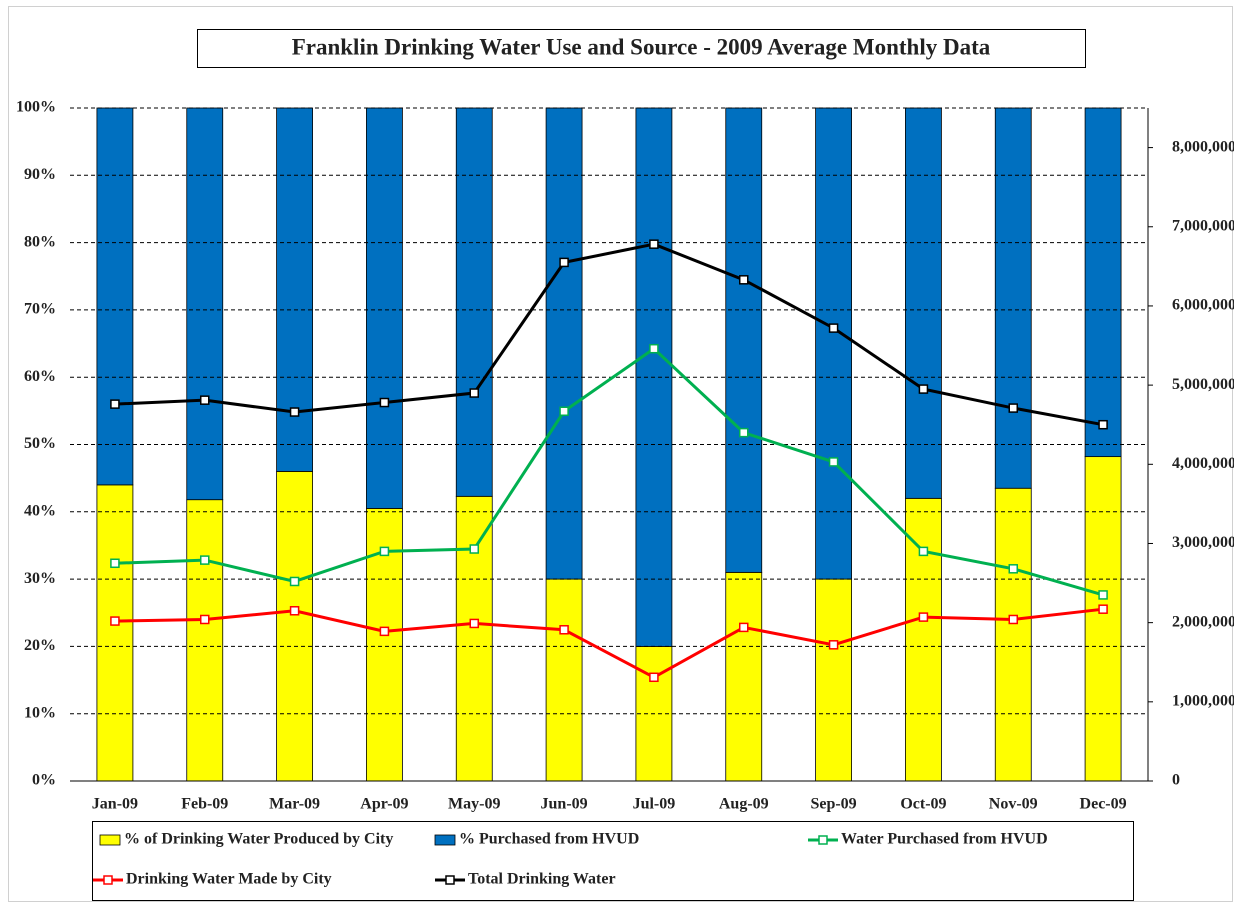 The height and width of the screenshot is (903, 1234). I want to click on x-tick-label: Oct-09, so click(923, 804).